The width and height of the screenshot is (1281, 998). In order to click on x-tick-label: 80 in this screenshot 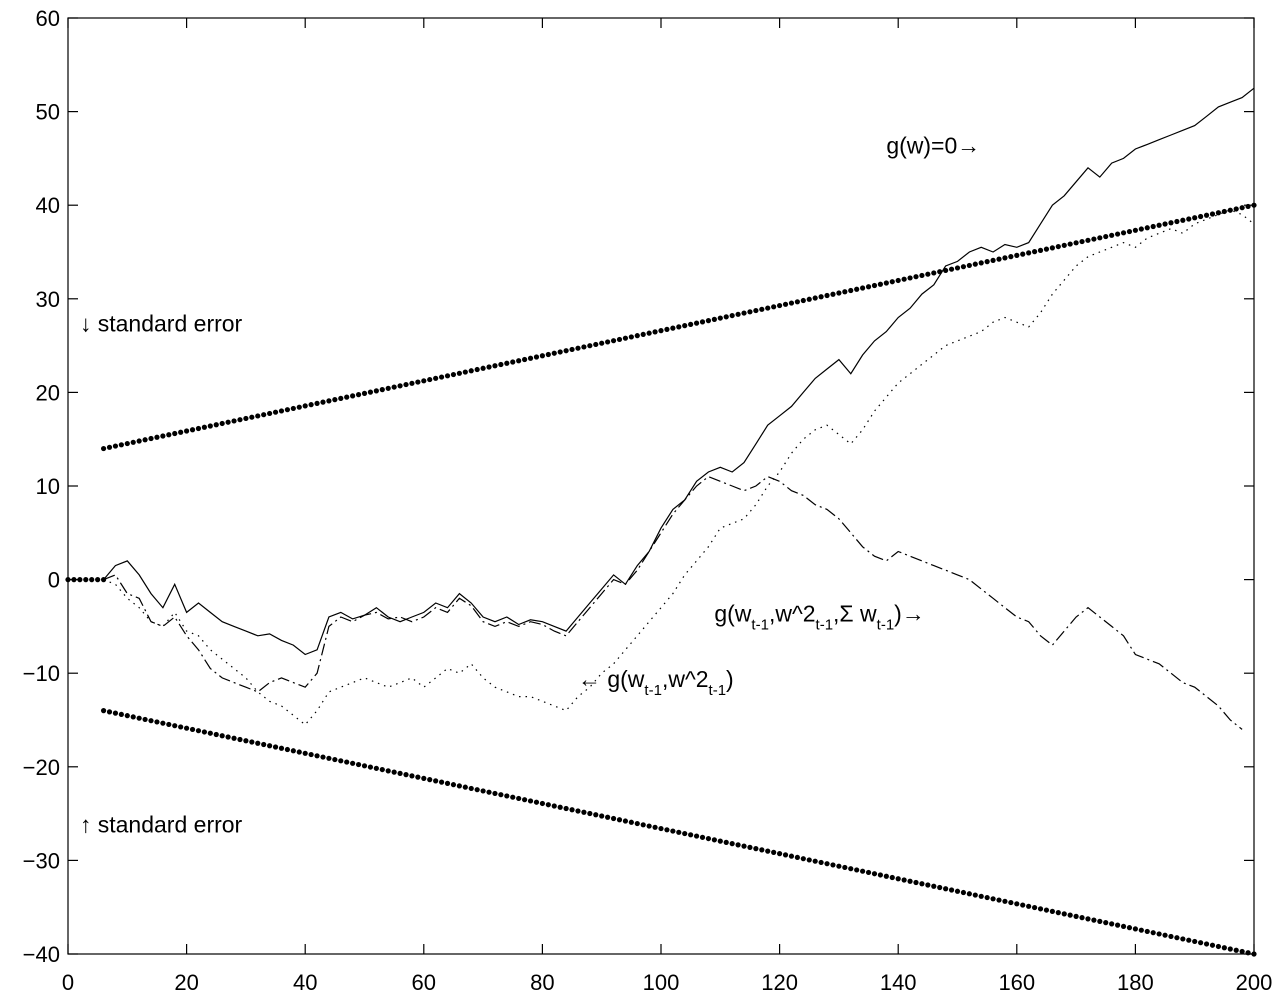, I will do `click(542, 982)`.